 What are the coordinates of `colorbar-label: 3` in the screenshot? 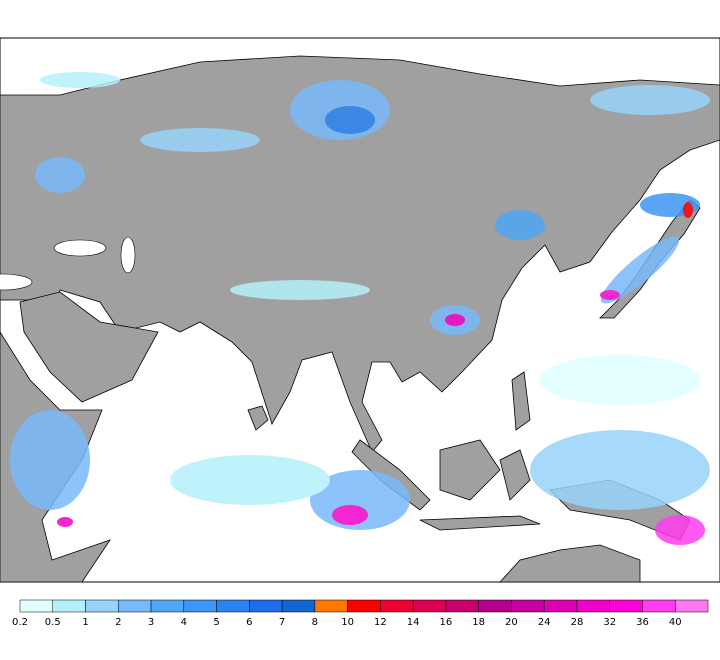 It's located at (151, 622).